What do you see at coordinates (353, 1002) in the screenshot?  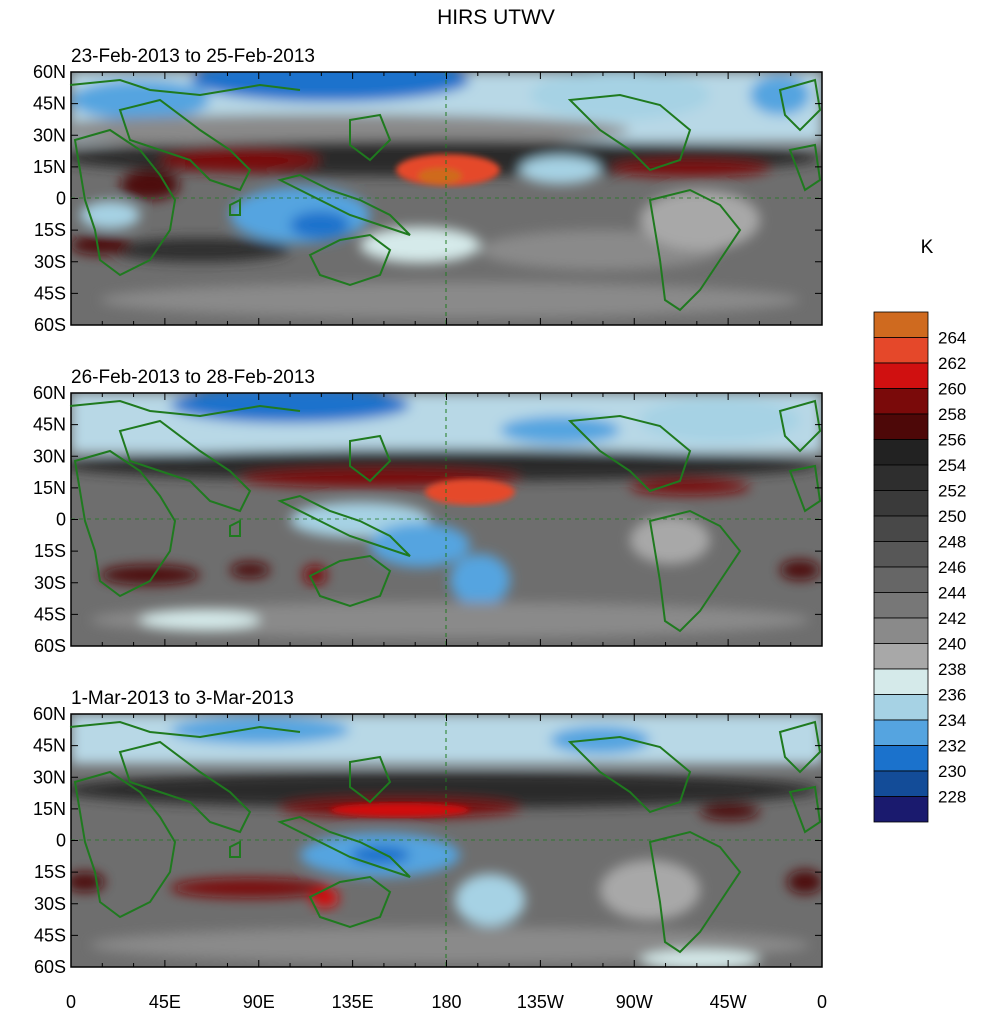 I see `lon-label: 135E` at bounding box center [353, 1002].